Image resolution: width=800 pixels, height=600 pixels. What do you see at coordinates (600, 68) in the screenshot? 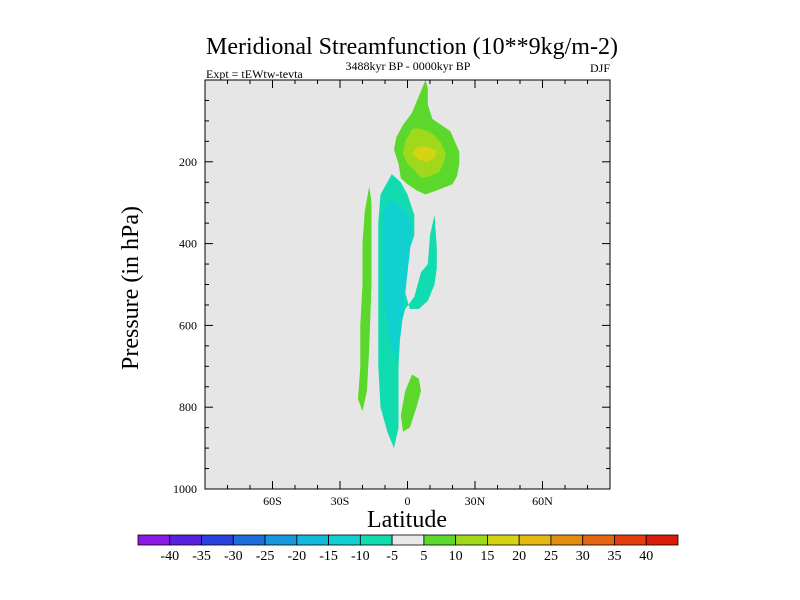
I see `chart-subtitle-right: DJF` at bounding box center [600, 68].